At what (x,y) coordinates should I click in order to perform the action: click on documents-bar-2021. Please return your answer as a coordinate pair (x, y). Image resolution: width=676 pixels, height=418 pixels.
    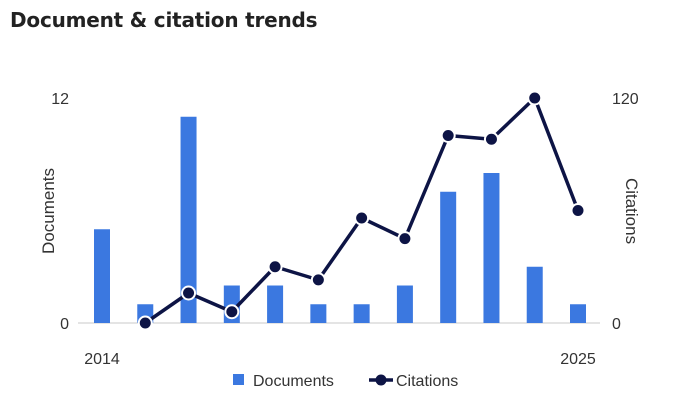
    Looking at the image, I should click on (404, 304).